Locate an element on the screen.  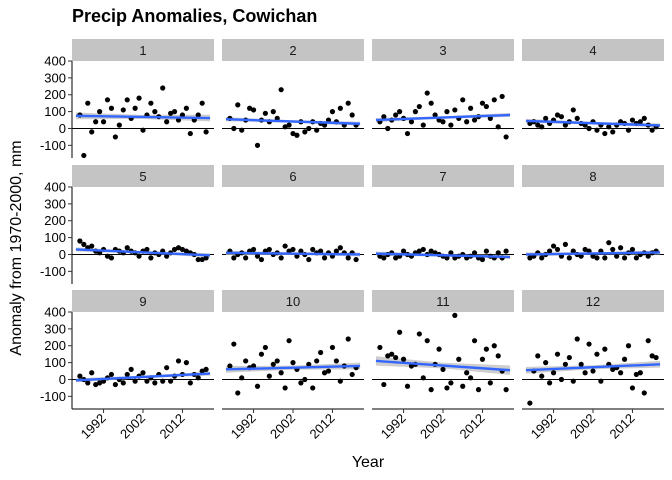
facet-strip-label: 9 is located at coordinates (142, 301).